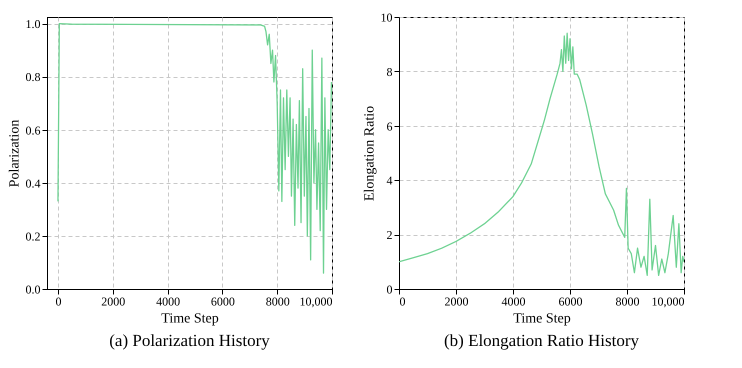 Image resolution: width=742 pixels, height=368 pixels. Describe the element at coordinates (389, 235) in the screenshot. I see `y-tick-label: 2` at that location.